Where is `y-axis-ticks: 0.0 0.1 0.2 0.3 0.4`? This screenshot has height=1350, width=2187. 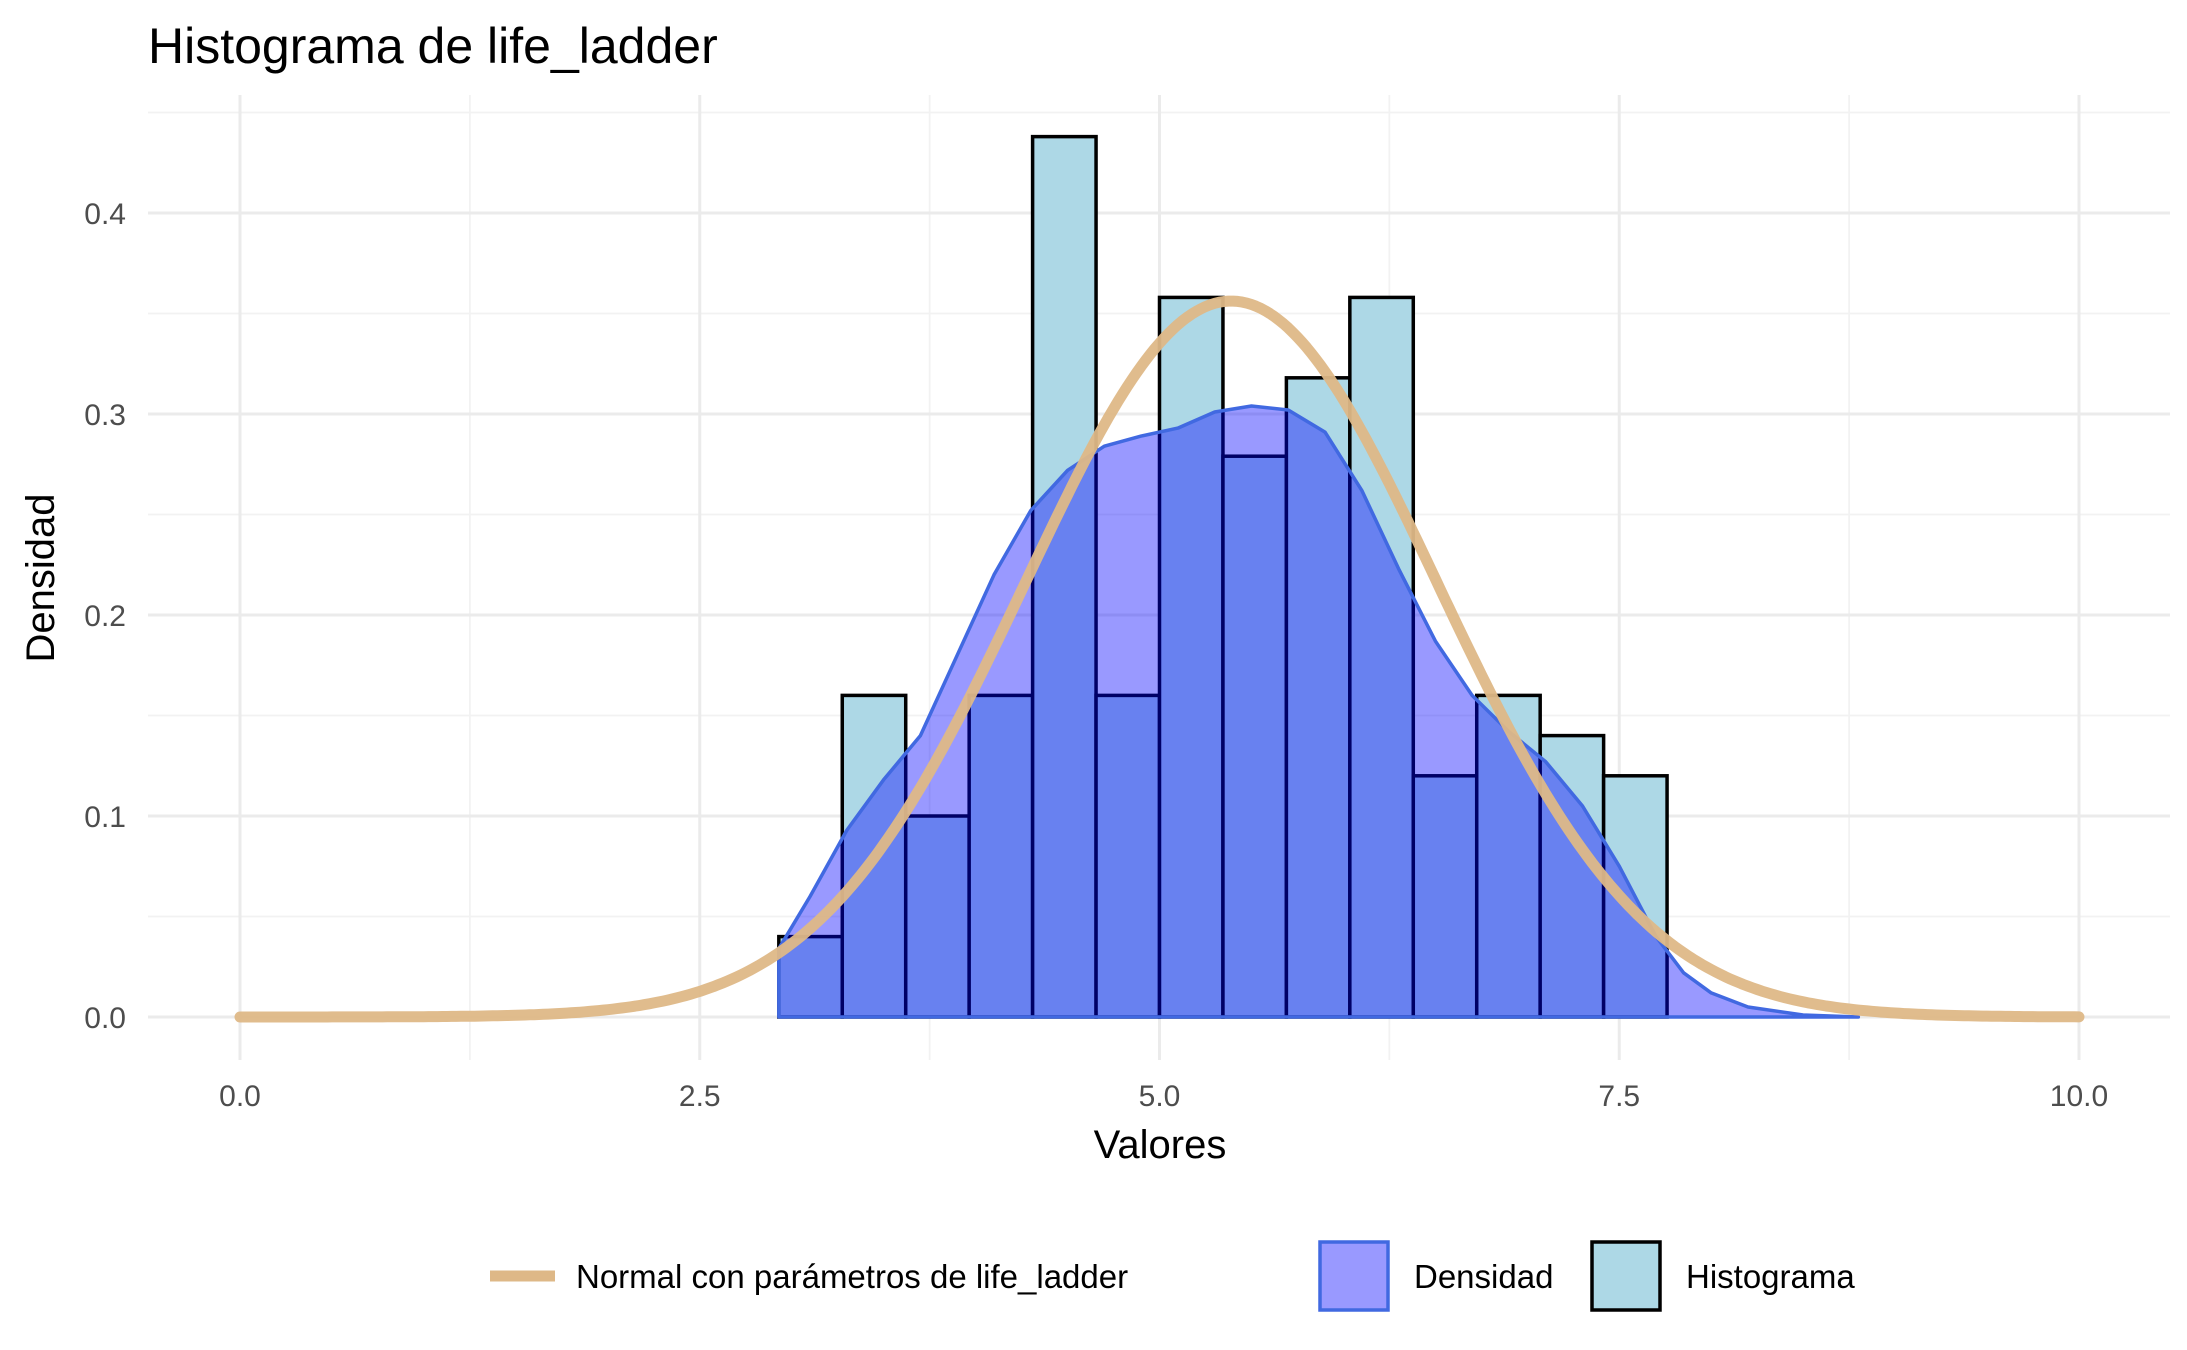
y-axis-ticks: 0.0 0.1 0.2 0.3 0.4 is located at coordinates (105, 616).